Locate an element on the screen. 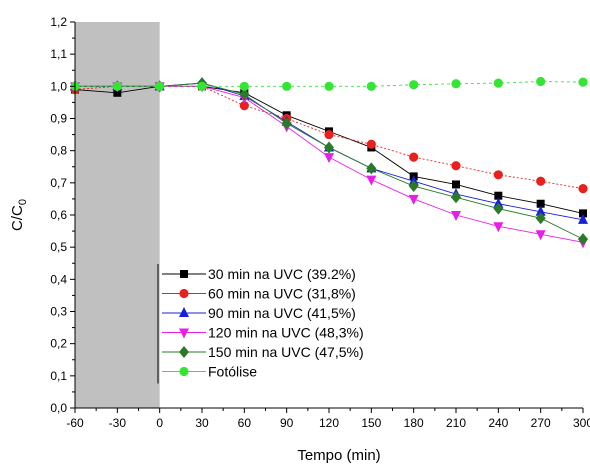 The height and width of the screenshot is (464, 590). legend-label: 150 min na UVC (47,5%) is located at coordinates (286, 352).